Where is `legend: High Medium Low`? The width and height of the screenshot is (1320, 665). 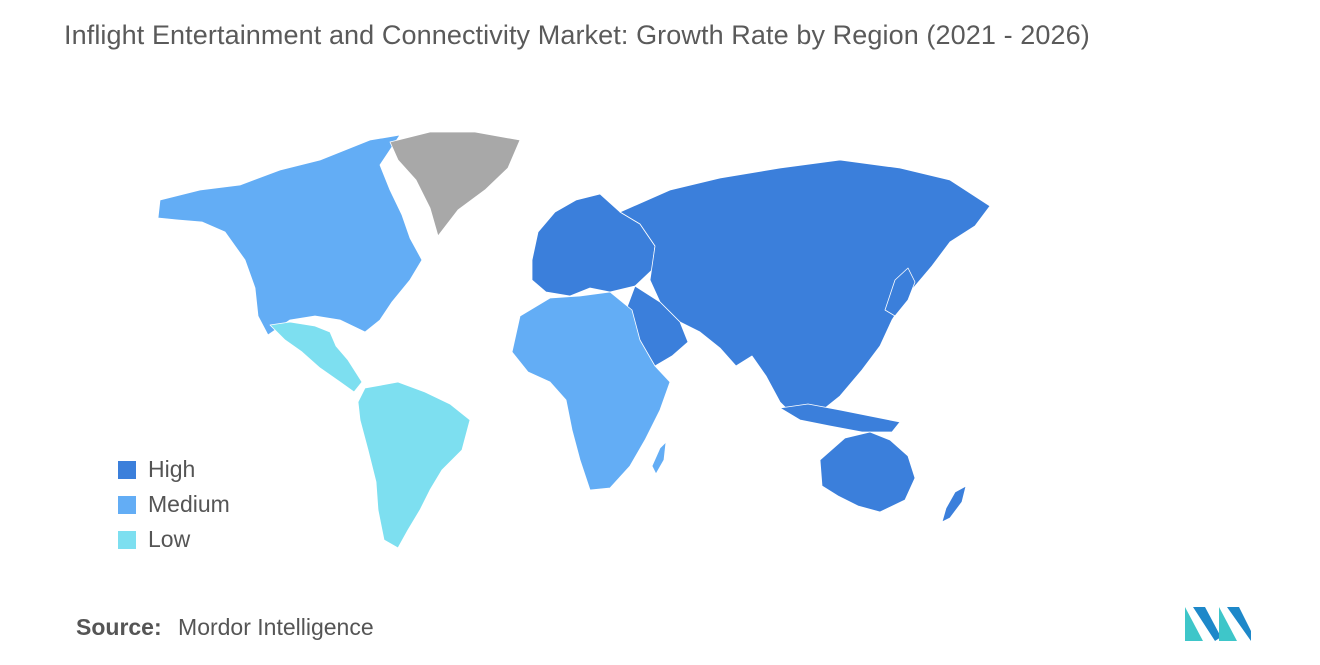 legend: High Medium Low is located at coordinates (174, 504).